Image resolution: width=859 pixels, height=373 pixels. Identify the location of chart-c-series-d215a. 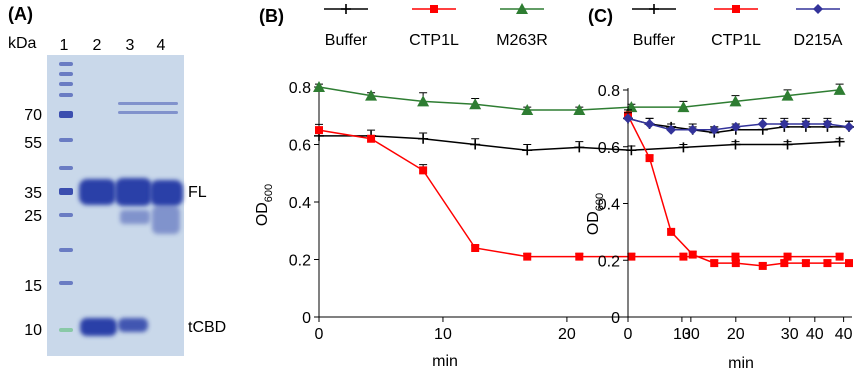
(738, 123).